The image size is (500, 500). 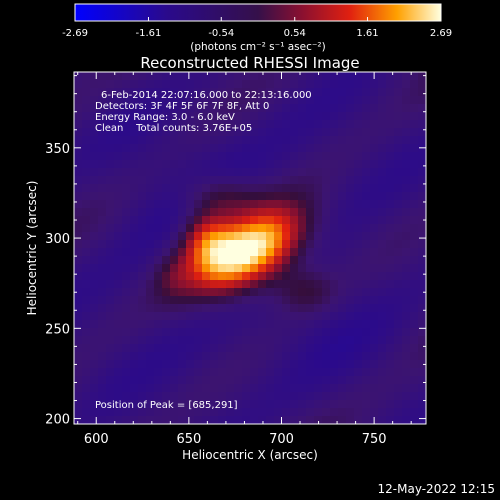 What do you see at coordinates (441, 33) in the screenshot?
I see `colorbar-tick-label: 2.69` at bounding box center [441, 33].